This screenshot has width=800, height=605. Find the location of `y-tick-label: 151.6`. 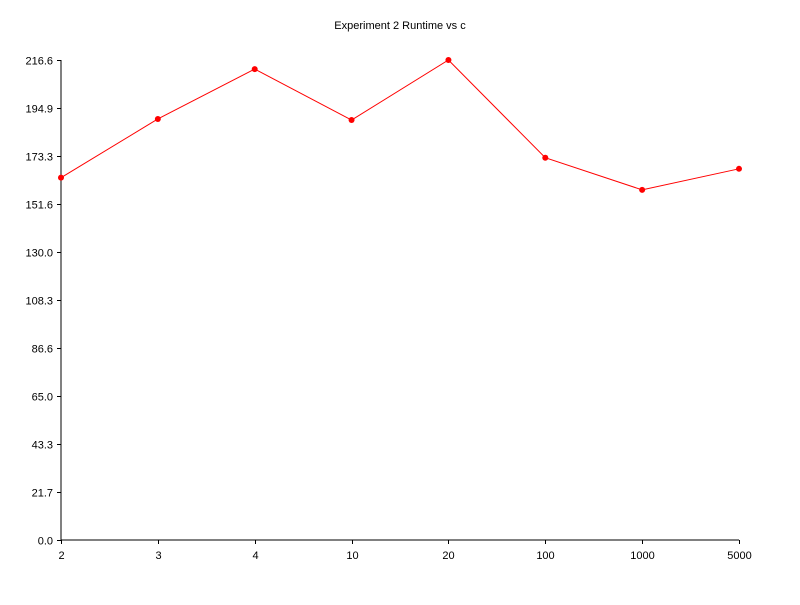

y-tick-label: 151.6 is located at coordinates (39, 206).